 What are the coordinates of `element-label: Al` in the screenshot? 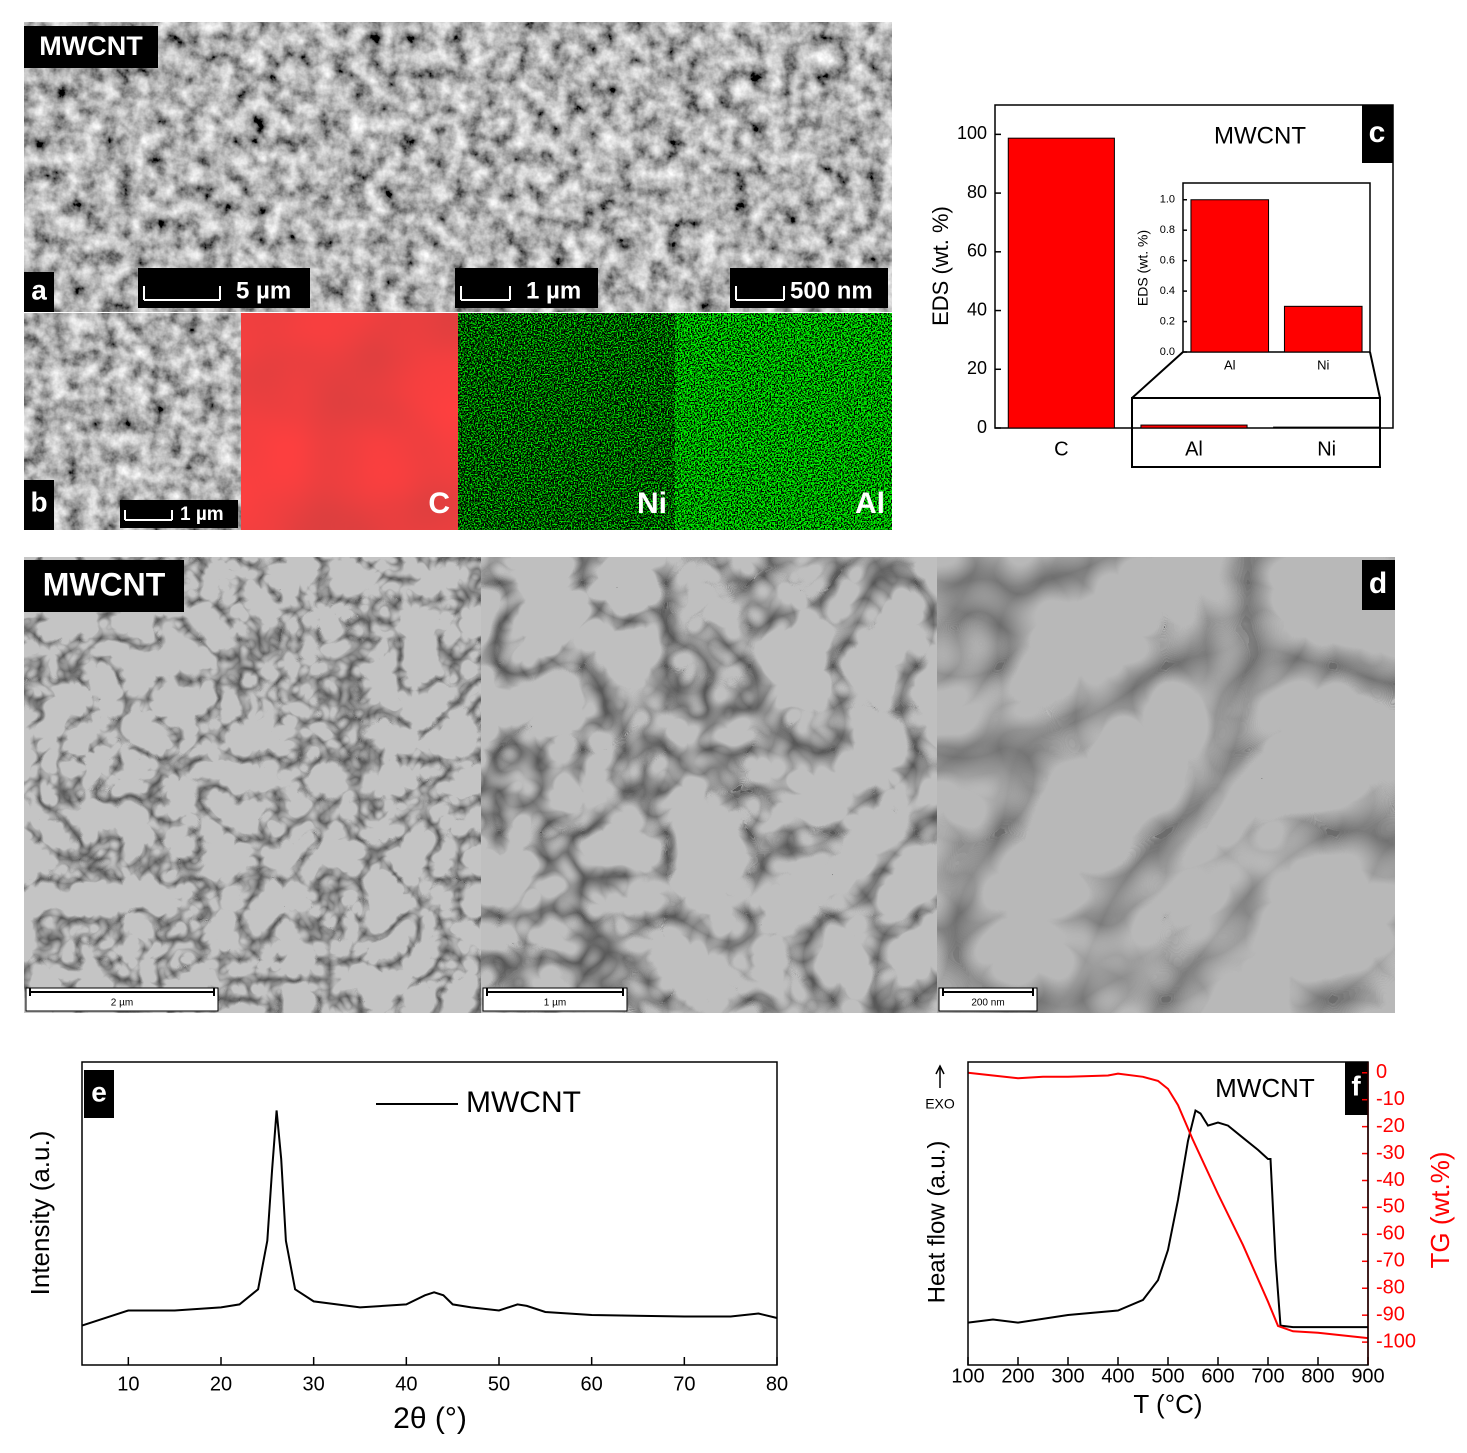 It's located at (870, 503).